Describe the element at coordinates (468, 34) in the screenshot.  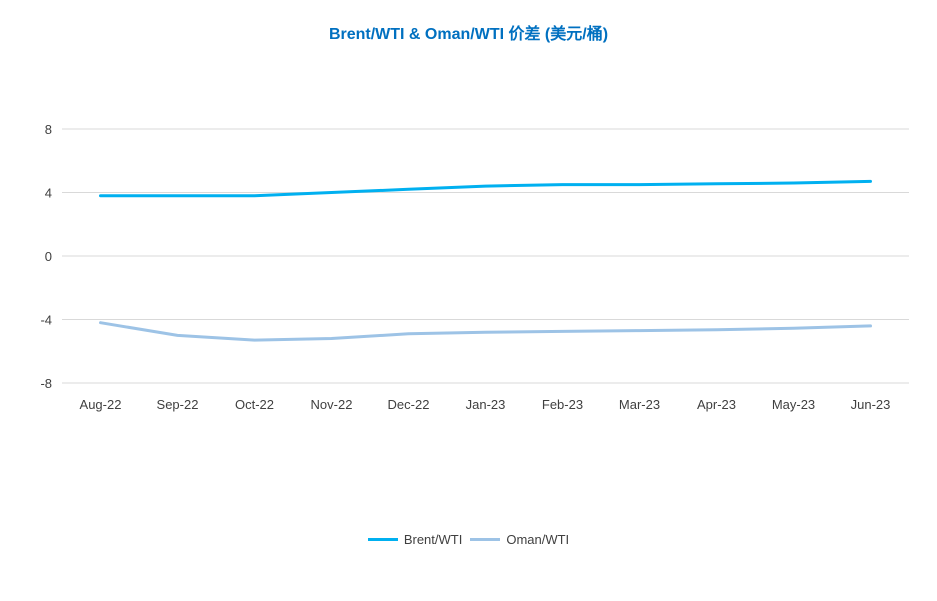
I see `chart-title: Brent/WTI & Oman/WTI 价差 (美元/桶)` at that location.